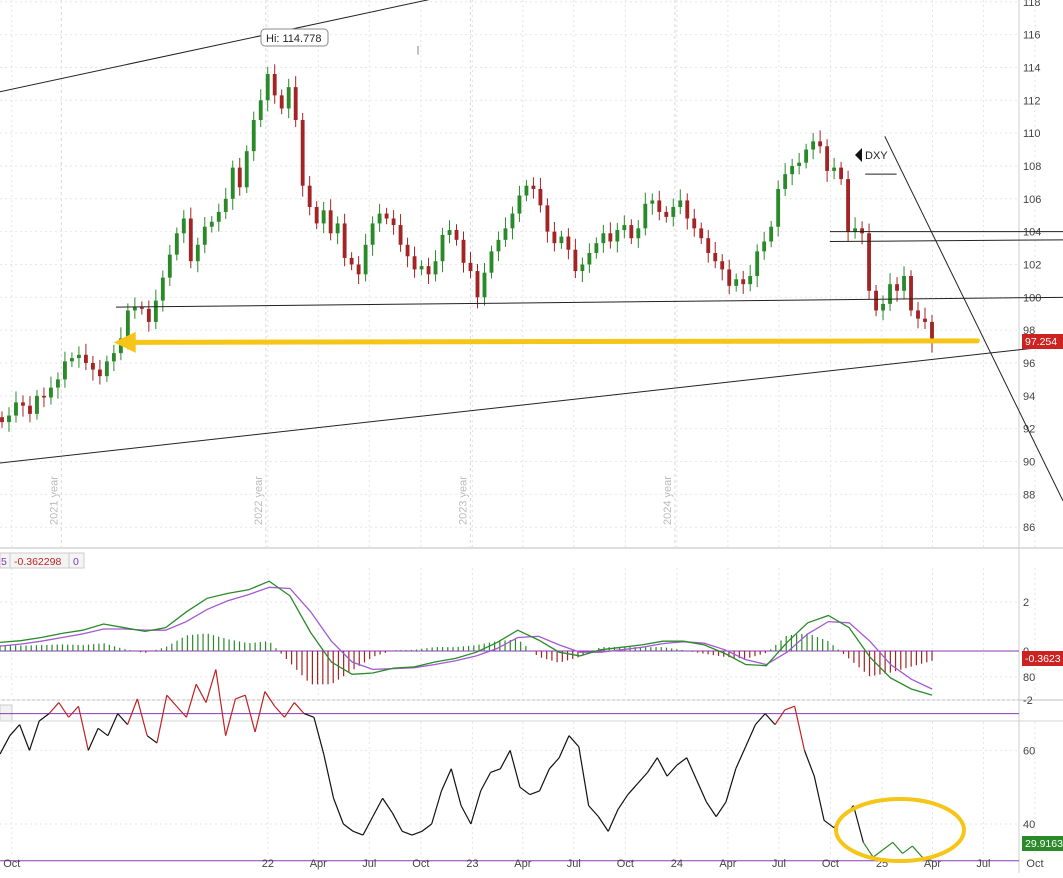 This screenshot has height=878, width=1063. I want to click on macd-line, so click(466, 638).